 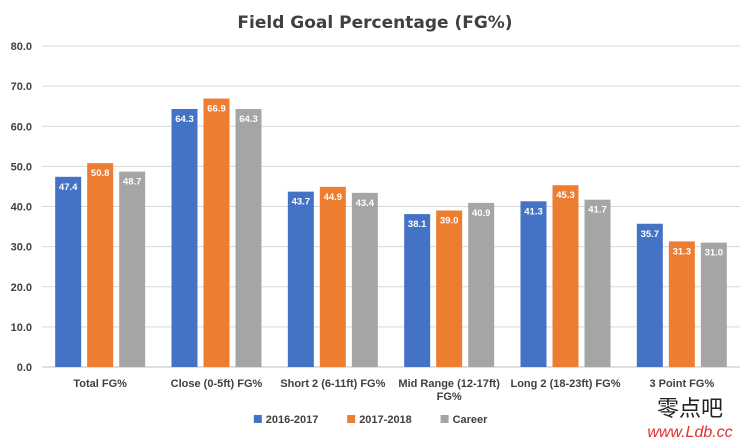 What do you see at coordinates (217, 384) in the screenshot?
I see `x-tick-label: Close (0-5ft) FG%` at bounding box center [217, 384].